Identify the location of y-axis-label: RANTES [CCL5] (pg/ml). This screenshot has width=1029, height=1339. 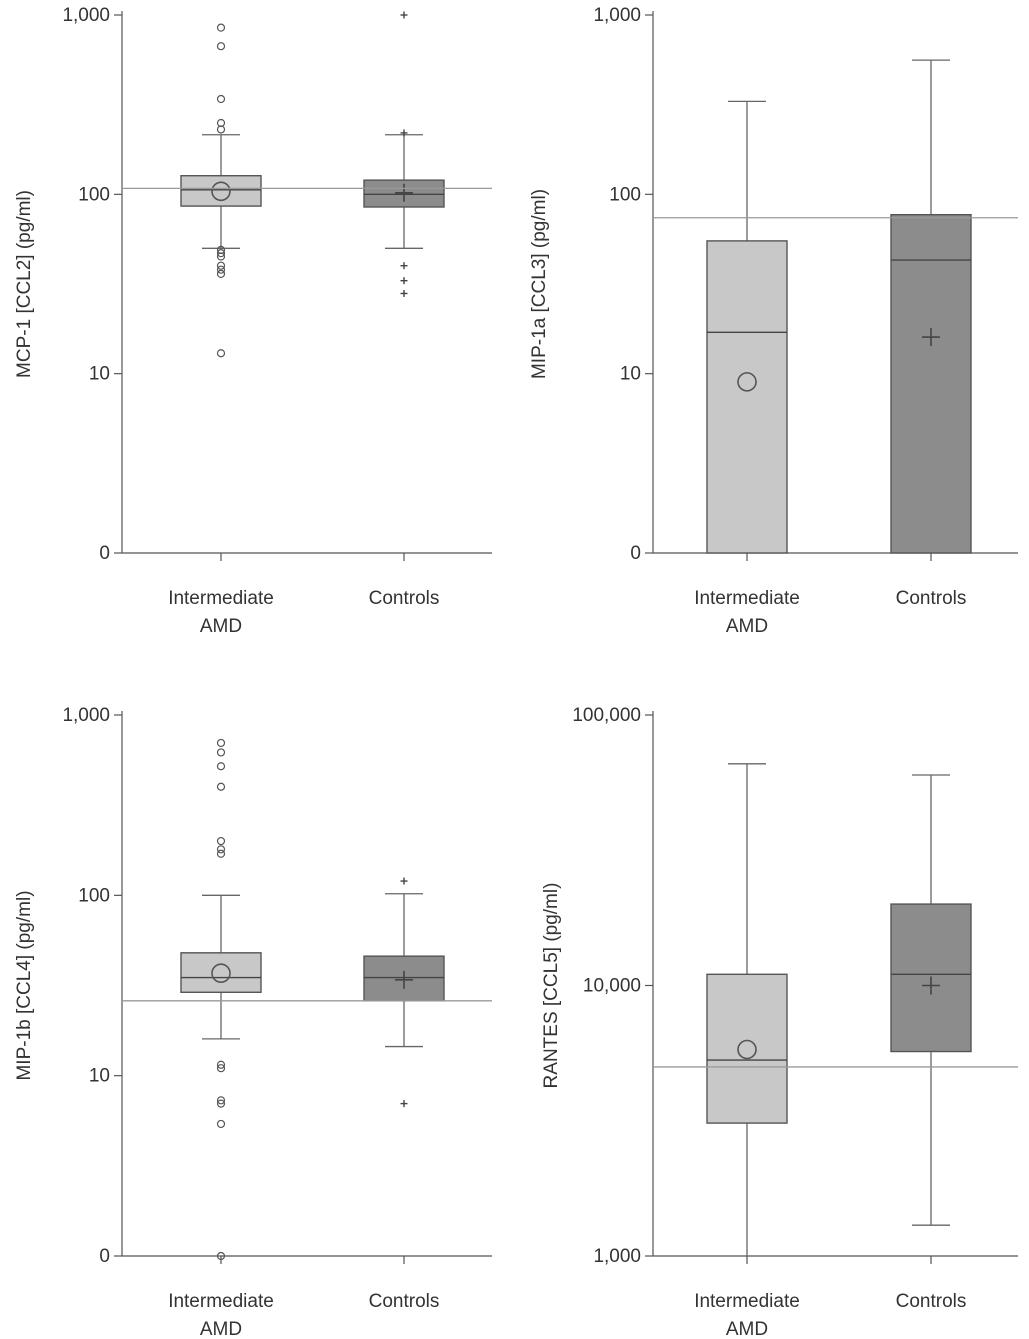
(551, 986).